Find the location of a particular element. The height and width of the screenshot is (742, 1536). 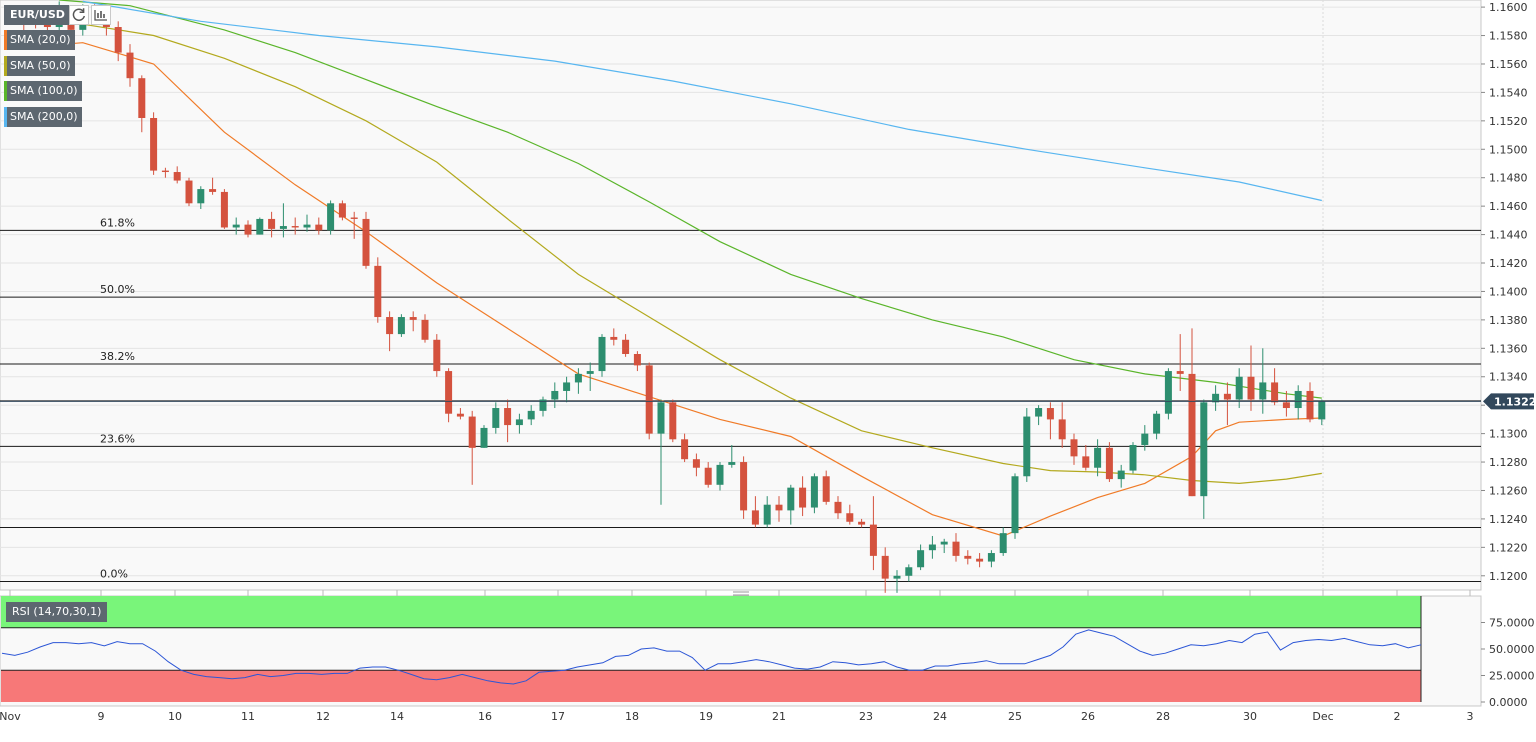

y-tick-label: 1.1600 is located at coordinates (1508, 7).